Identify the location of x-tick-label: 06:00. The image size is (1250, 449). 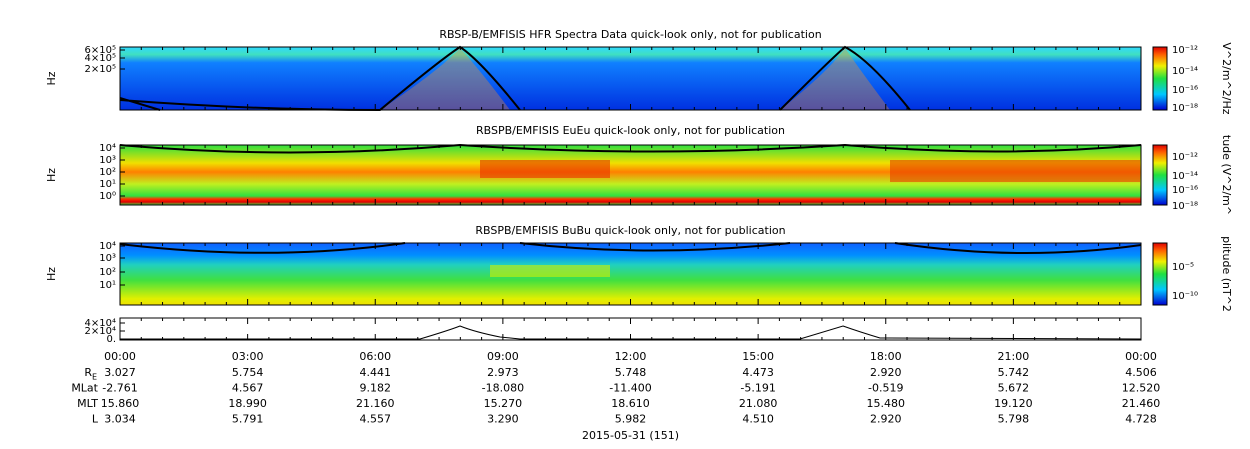
(375, 356).